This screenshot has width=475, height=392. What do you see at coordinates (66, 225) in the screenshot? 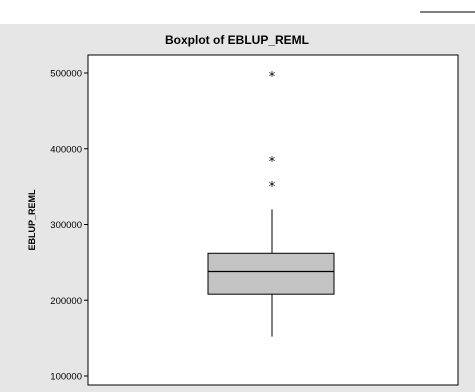
I see `y-tick-label: 300000` at bounding box center [66, 225].